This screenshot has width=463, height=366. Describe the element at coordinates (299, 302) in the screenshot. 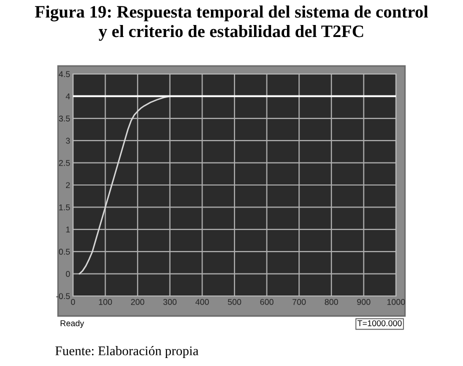

I see `x-tick-label: 700` at that location.